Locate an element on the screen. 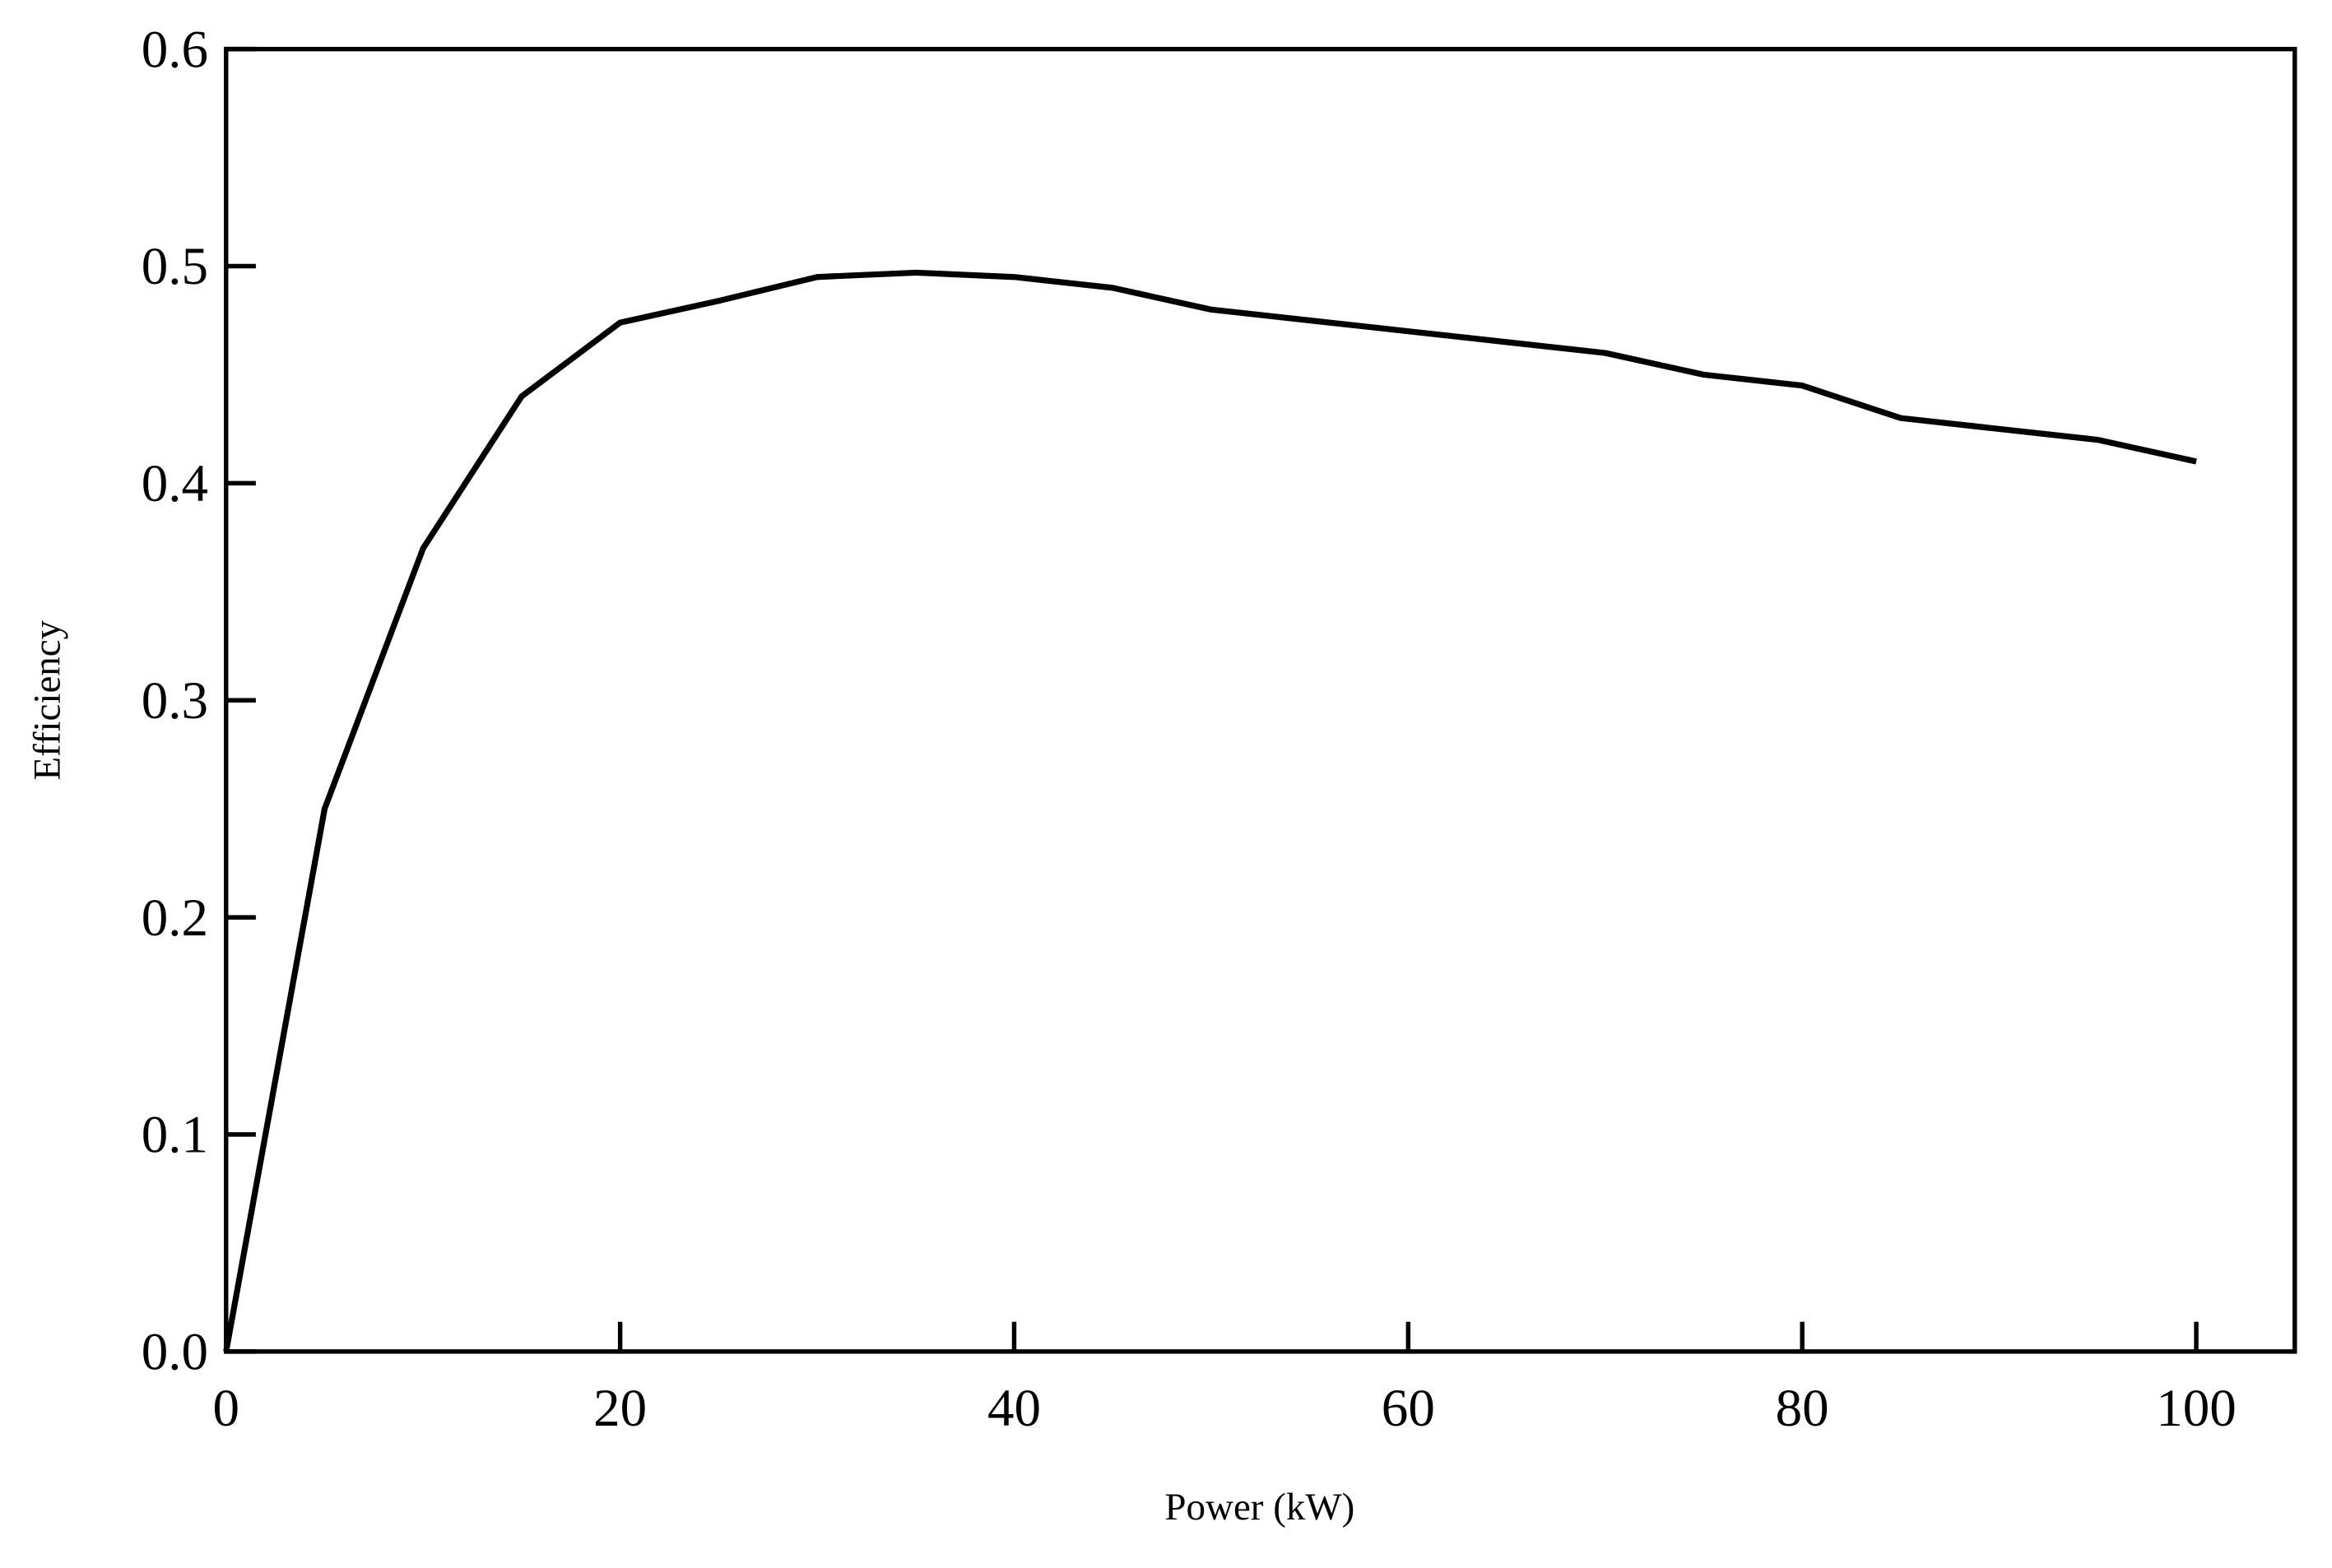  x-tick-label: 0 is located at coordinates (227, 1408).